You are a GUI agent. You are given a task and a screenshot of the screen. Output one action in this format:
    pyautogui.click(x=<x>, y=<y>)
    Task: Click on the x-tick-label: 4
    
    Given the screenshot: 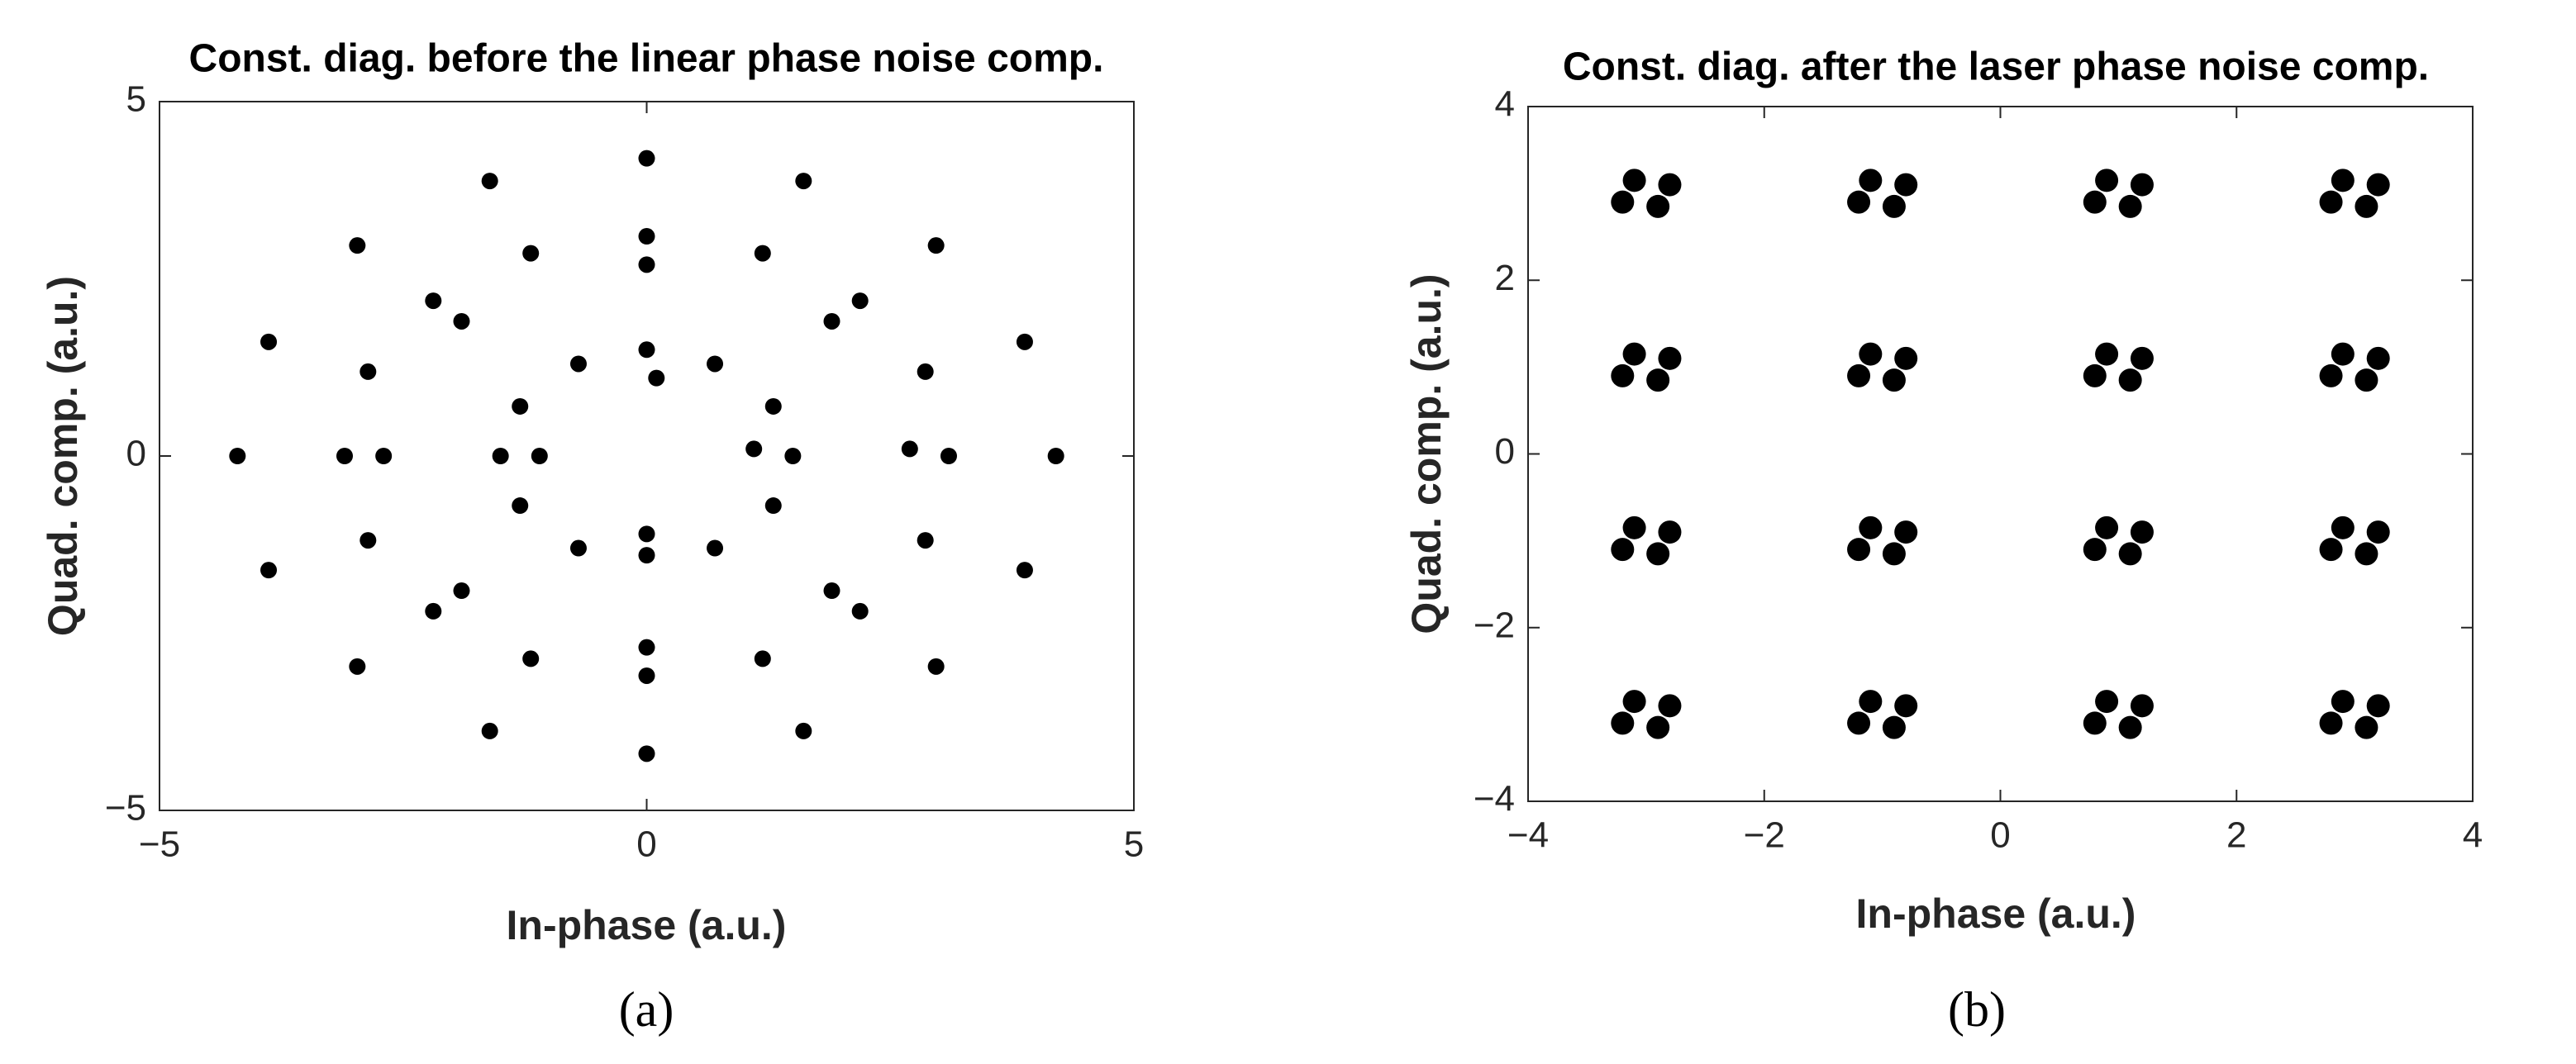 What is the action you would take?
    pyautogui.click(x=2473, y=835)
    